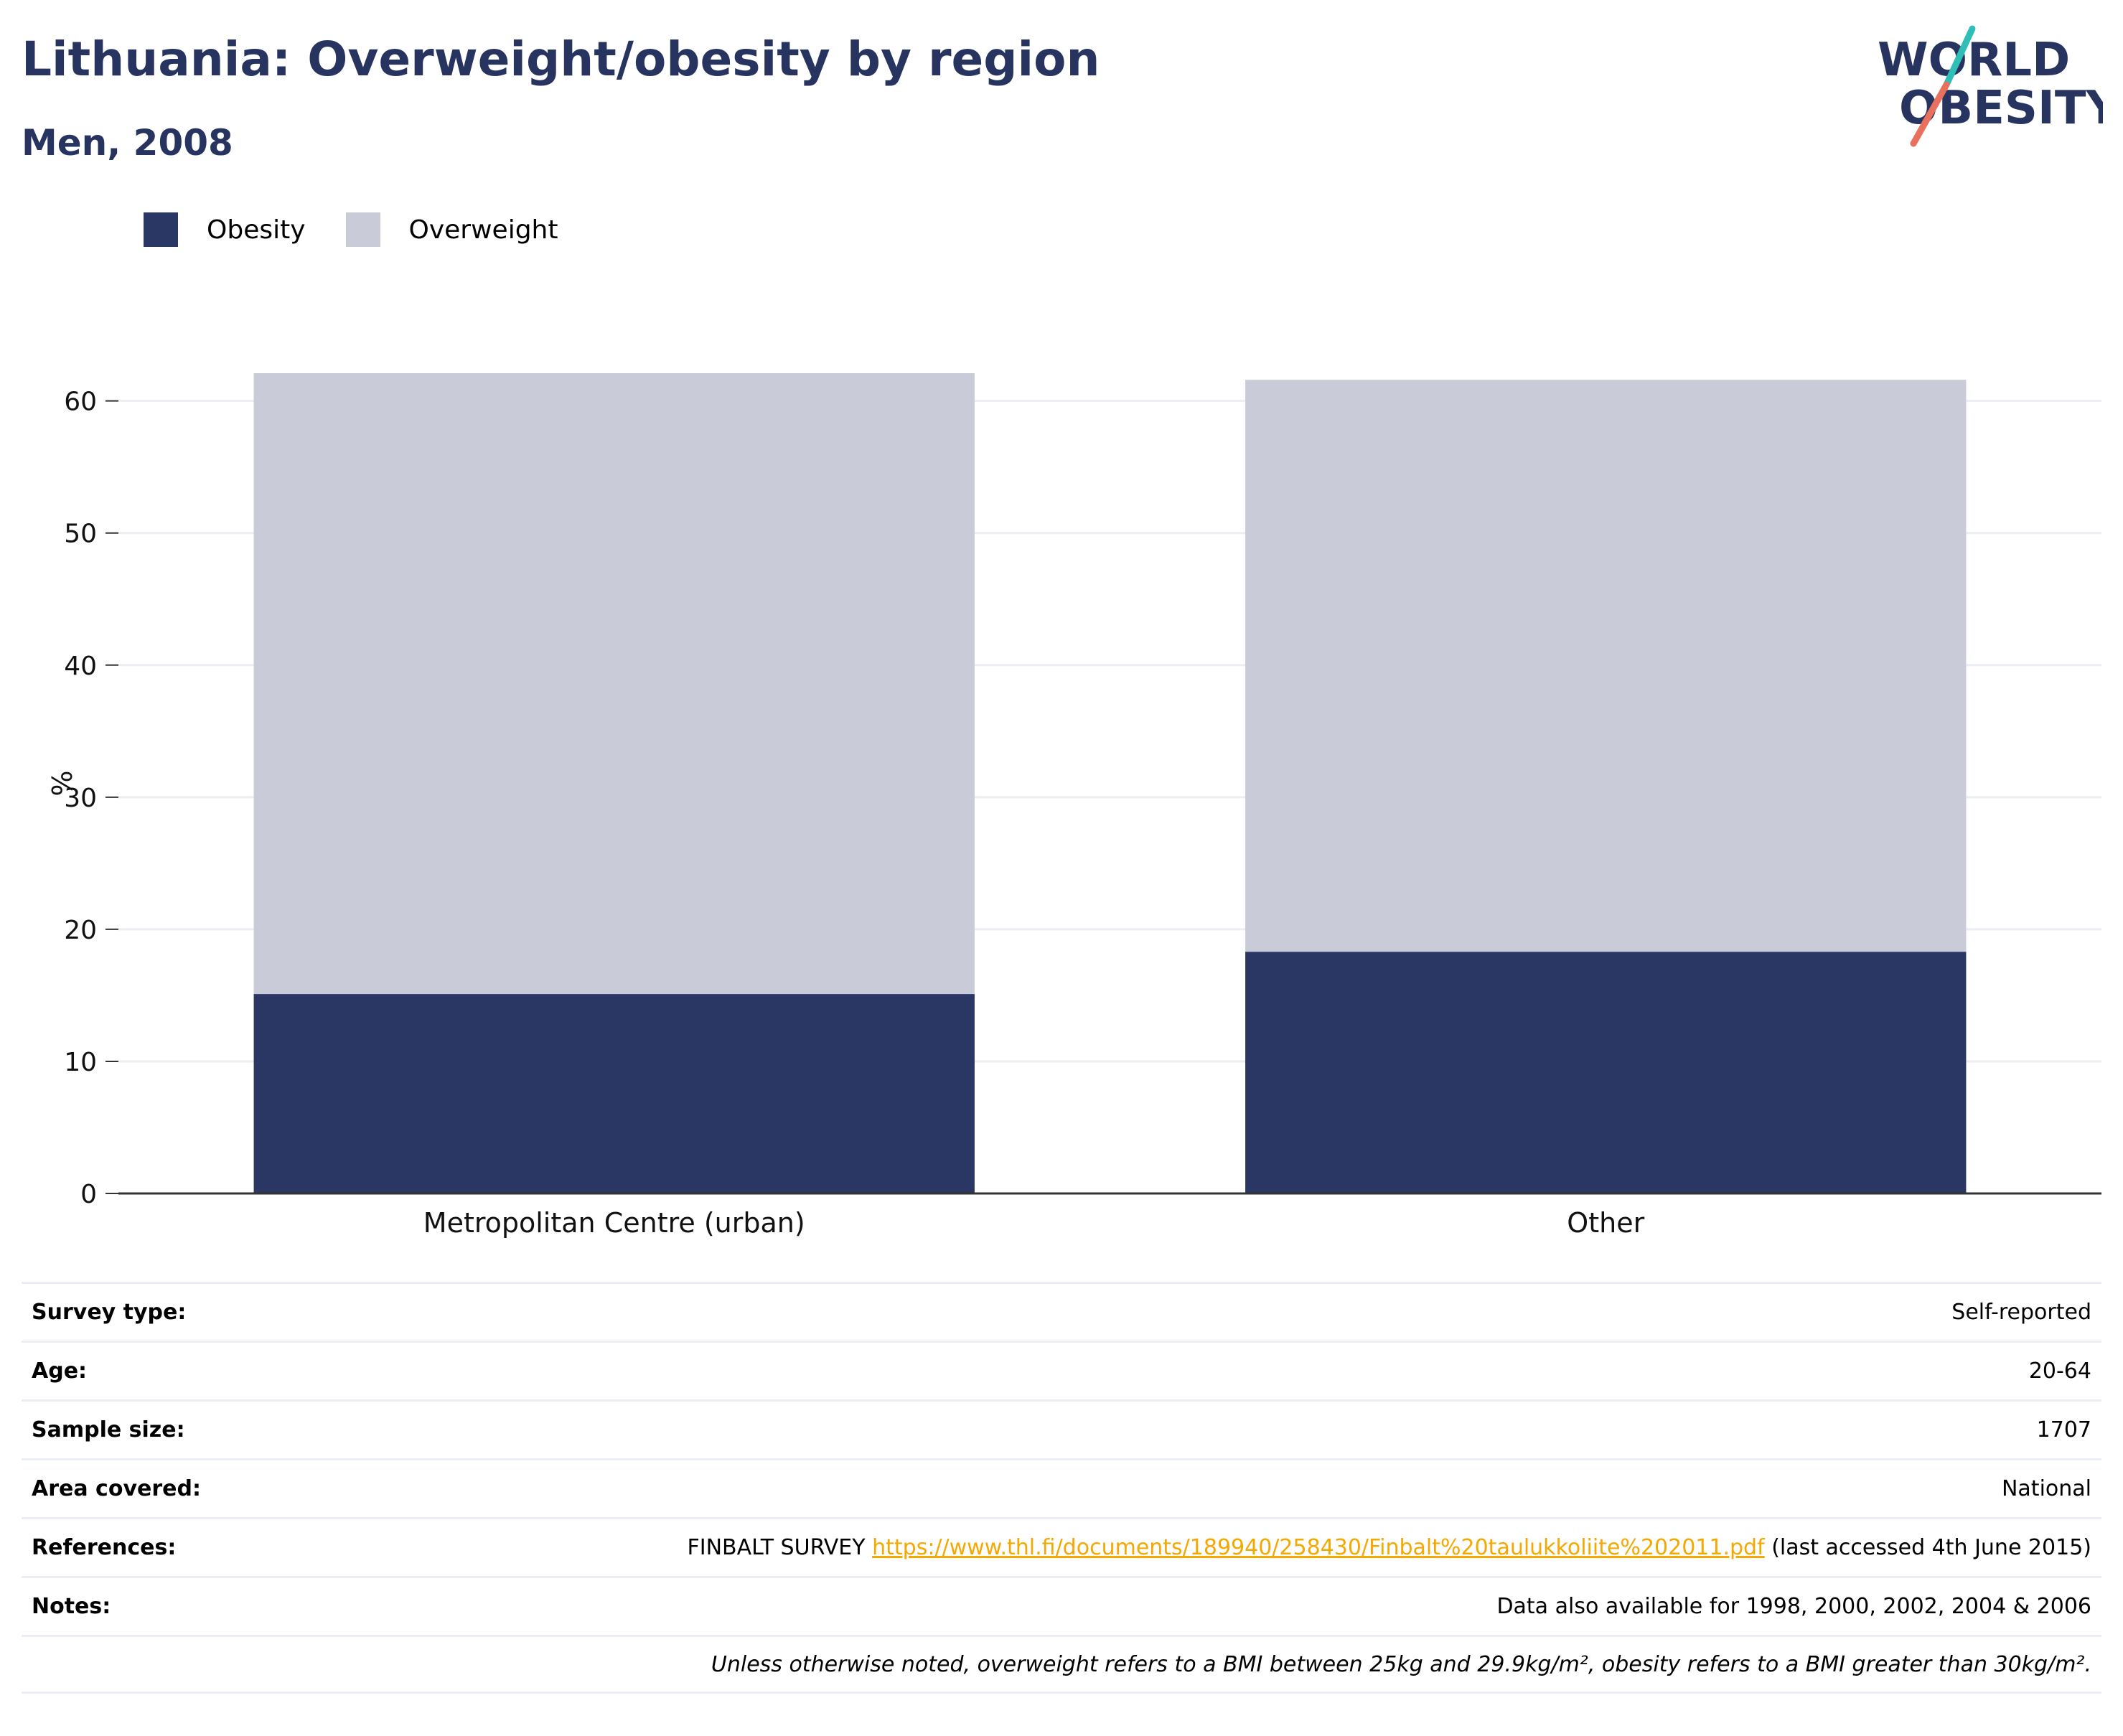  Describe the element at coordinates (561, 59) in the screenshot. I see `page-title: Lithuania: Overweight/obesity by region` at that location.